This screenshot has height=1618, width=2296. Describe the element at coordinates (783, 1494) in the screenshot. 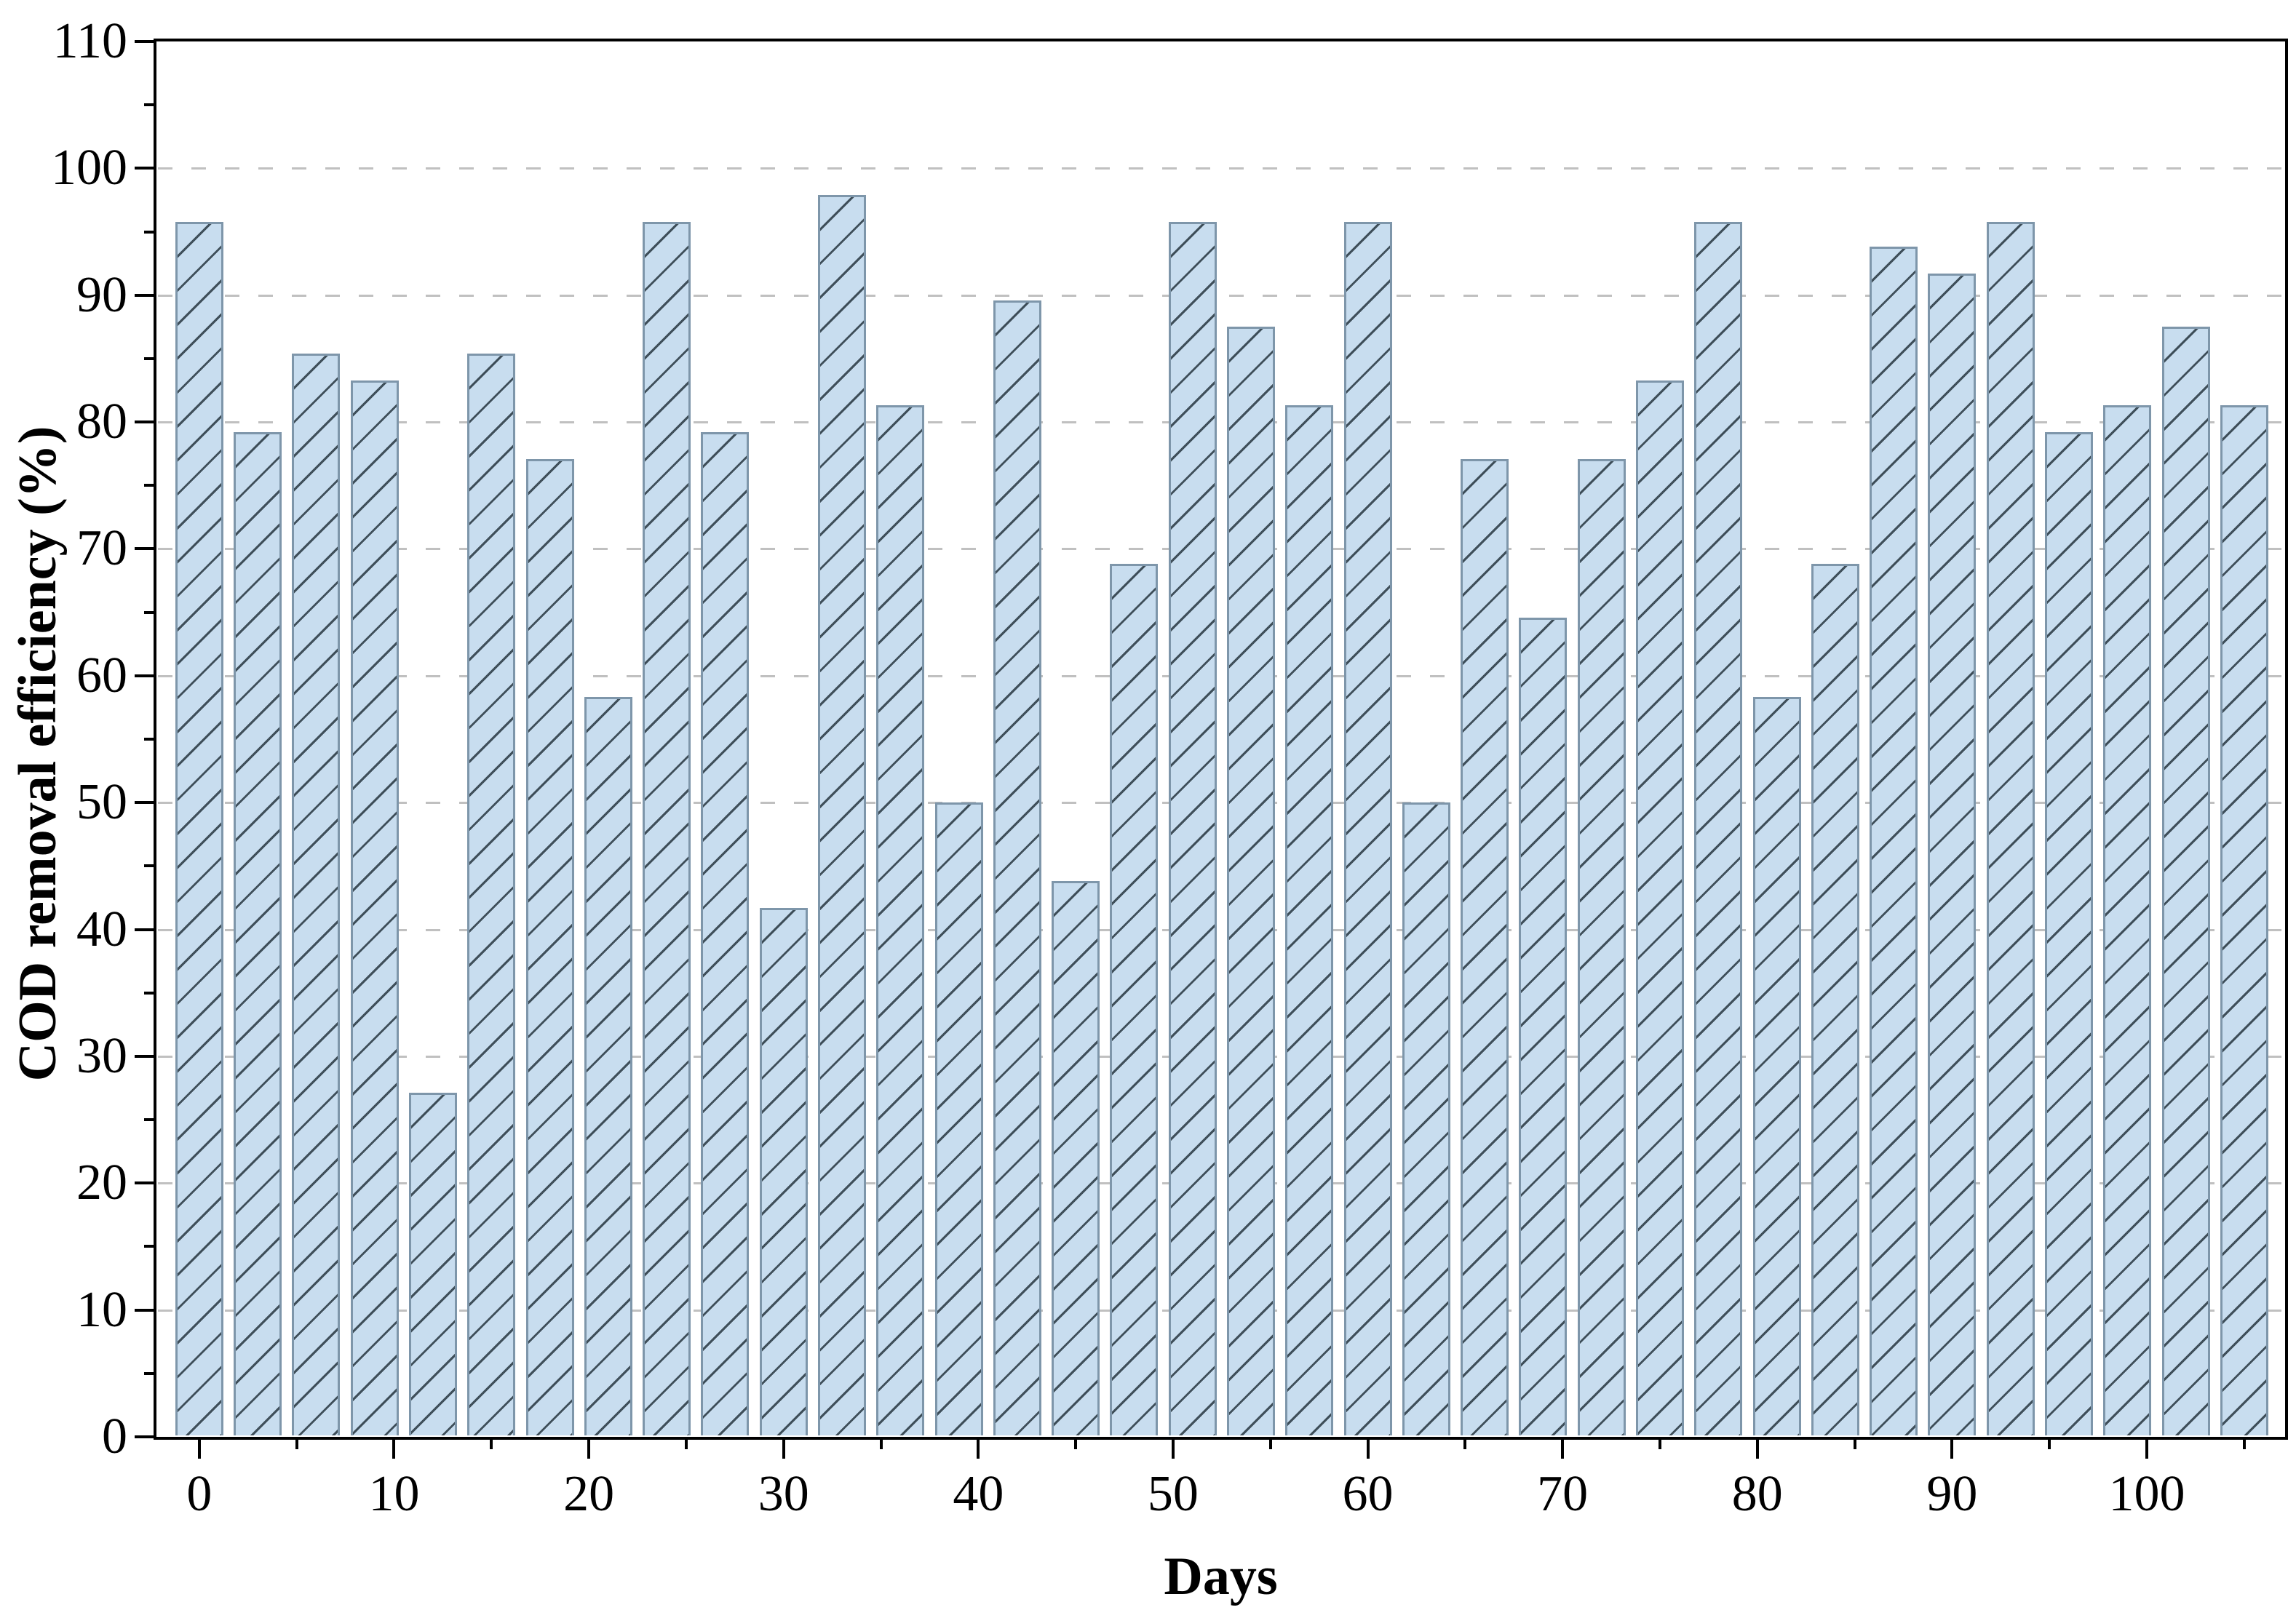

I see `x-tick-label: 30` at that location.